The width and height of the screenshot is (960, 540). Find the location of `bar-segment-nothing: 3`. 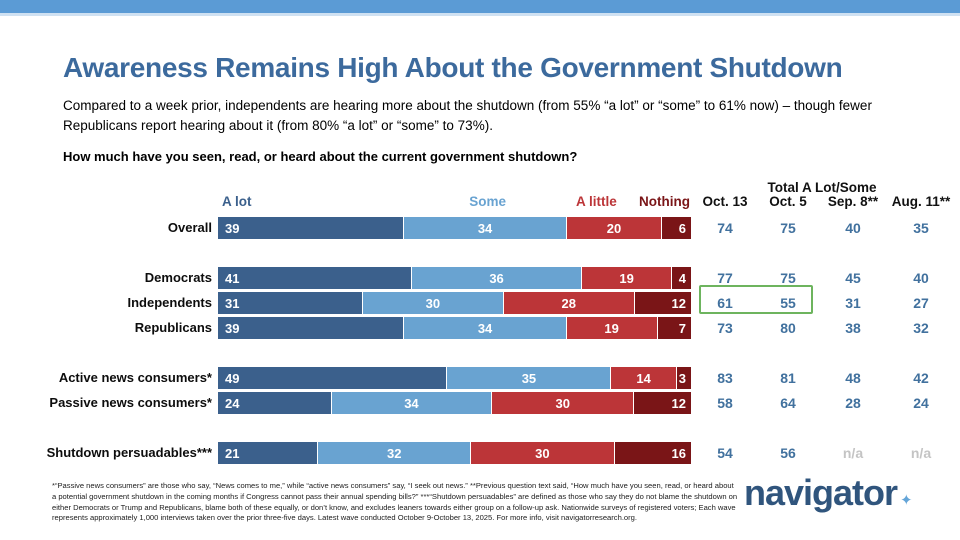

bar-segment-nothing: 3 is located at coordinates (683, 378).